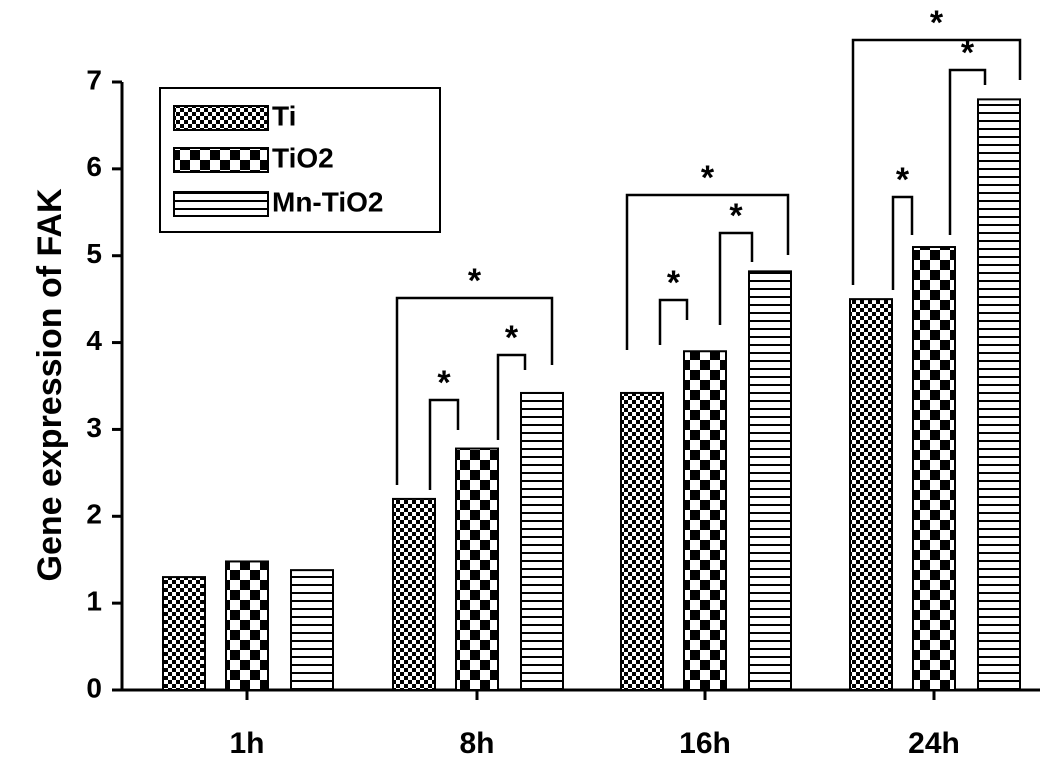  Describe the element at coordinates (284, 115) in the screenshot. I see `legend-label: Ti` at that location.